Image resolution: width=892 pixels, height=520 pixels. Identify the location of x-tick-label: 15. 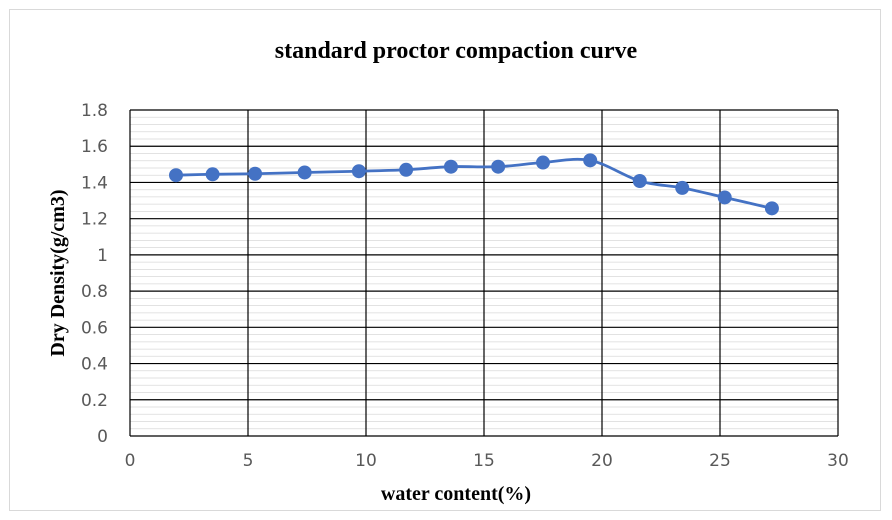
(484, 461).